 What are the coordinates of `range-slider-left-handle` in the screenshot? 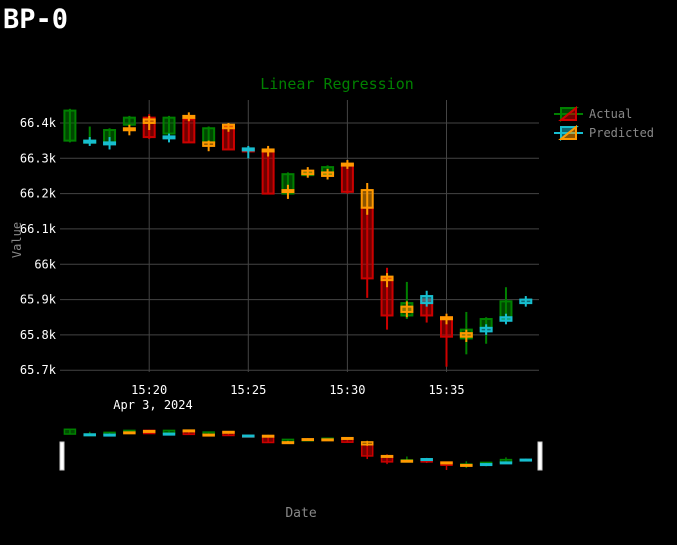 It's located at (62, 456).